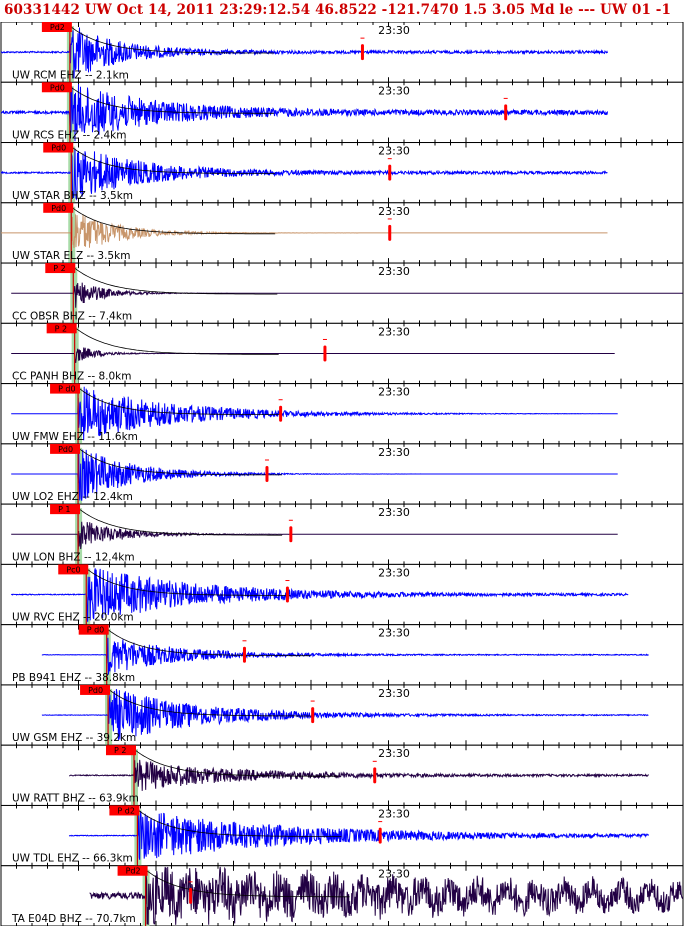 This screenshot has width=684, height=926. I want to click on station-label: UW RCS EHZ -- 2.4km, so click(69, 136).